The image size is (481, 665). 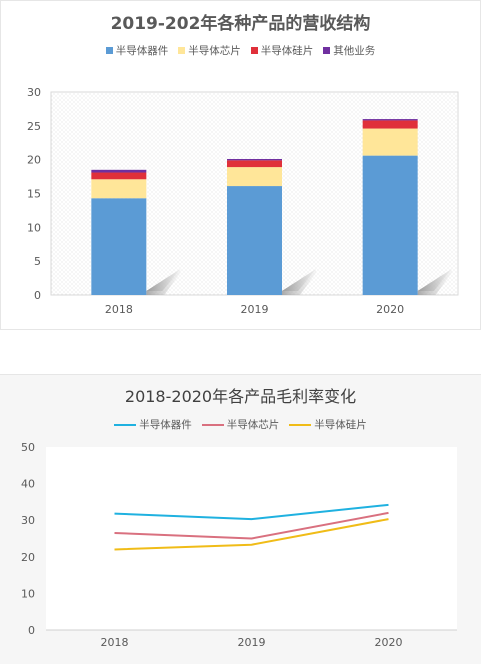 I want to click on legend-label: 其他业务, so click(x=354, y=51).